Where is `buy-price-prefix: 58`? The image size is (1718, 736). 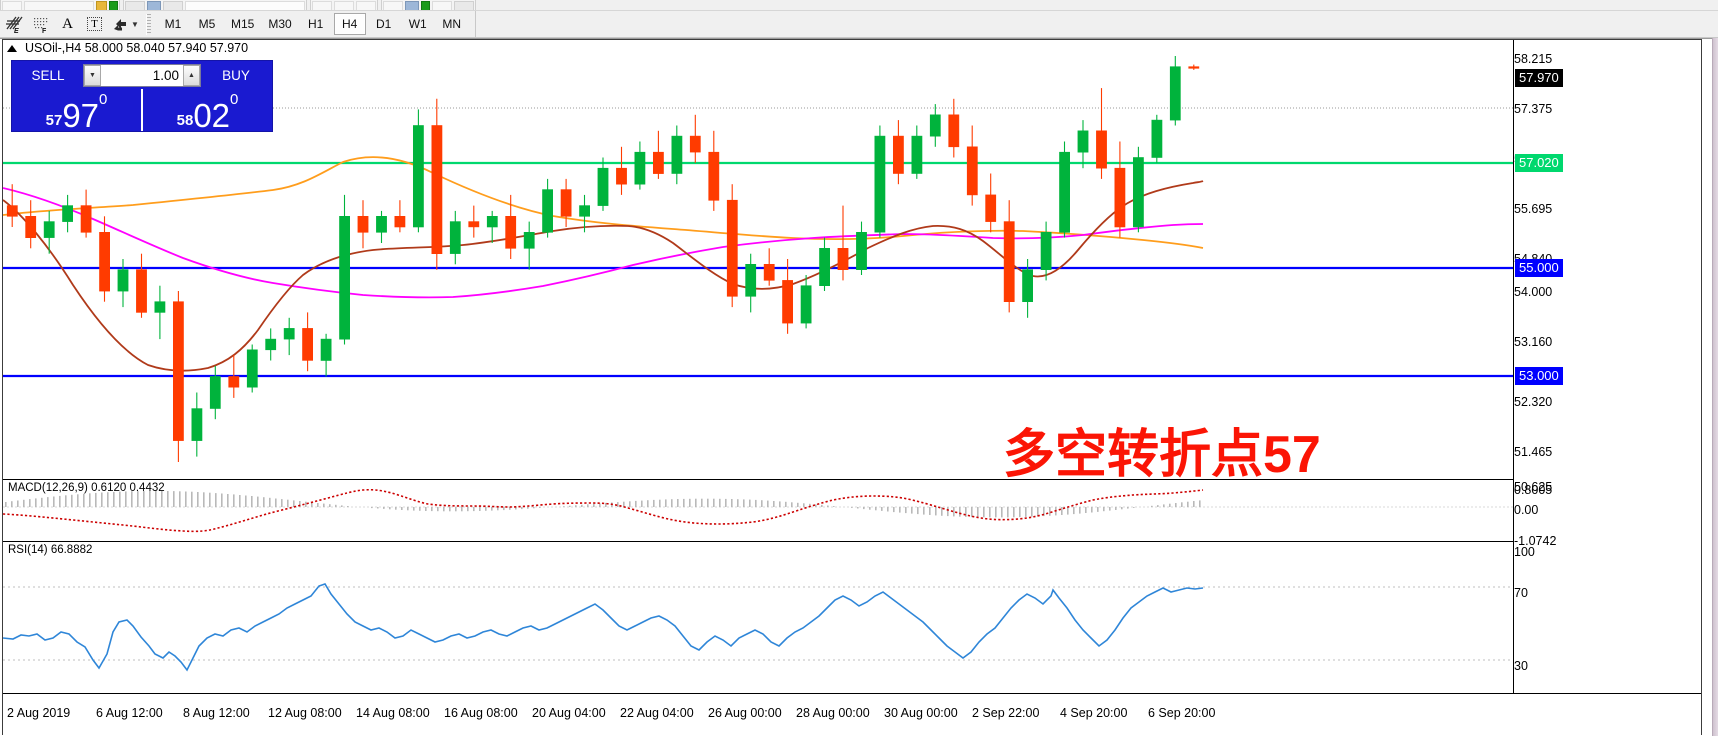 buy-price-prefix: 58 is located at coordinates (185, 120).